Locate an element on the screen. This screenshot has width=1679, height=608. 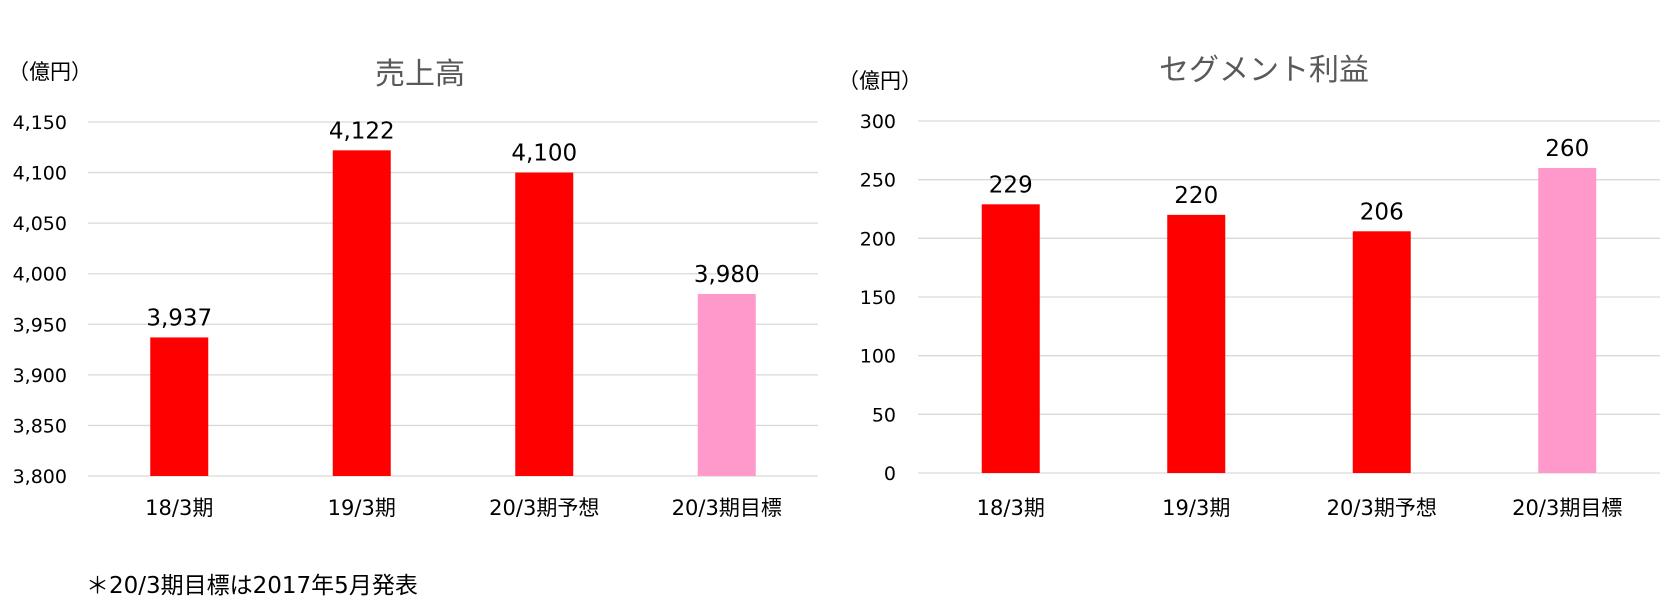
sales-y-tick-label: 4,100 is located at coordinates (40, 174).